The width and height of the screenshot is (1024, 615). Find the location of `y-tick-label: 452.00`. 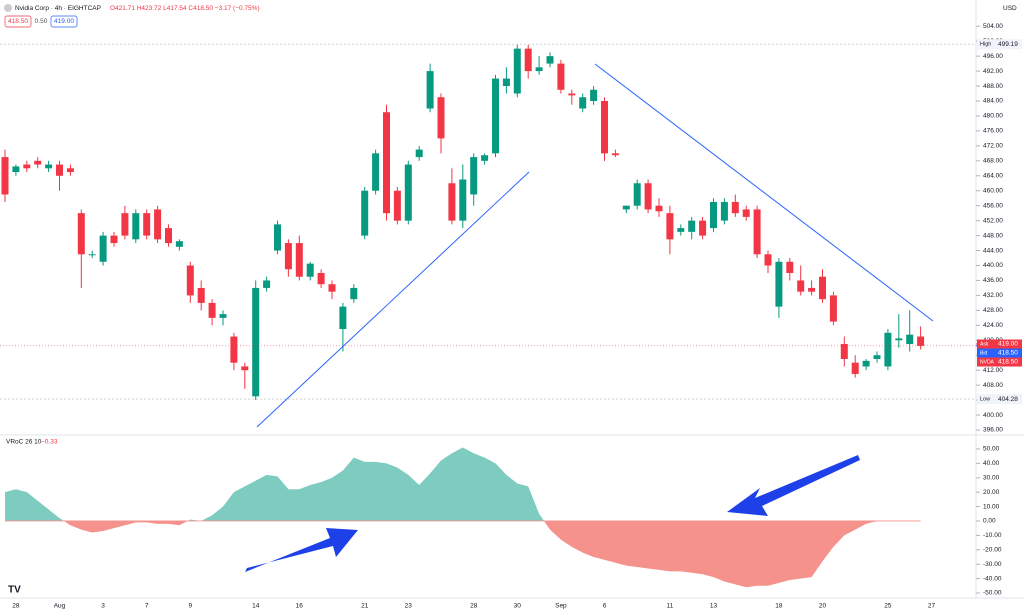

y-tick-label: 452.00 is located at coordinates (993, 220).